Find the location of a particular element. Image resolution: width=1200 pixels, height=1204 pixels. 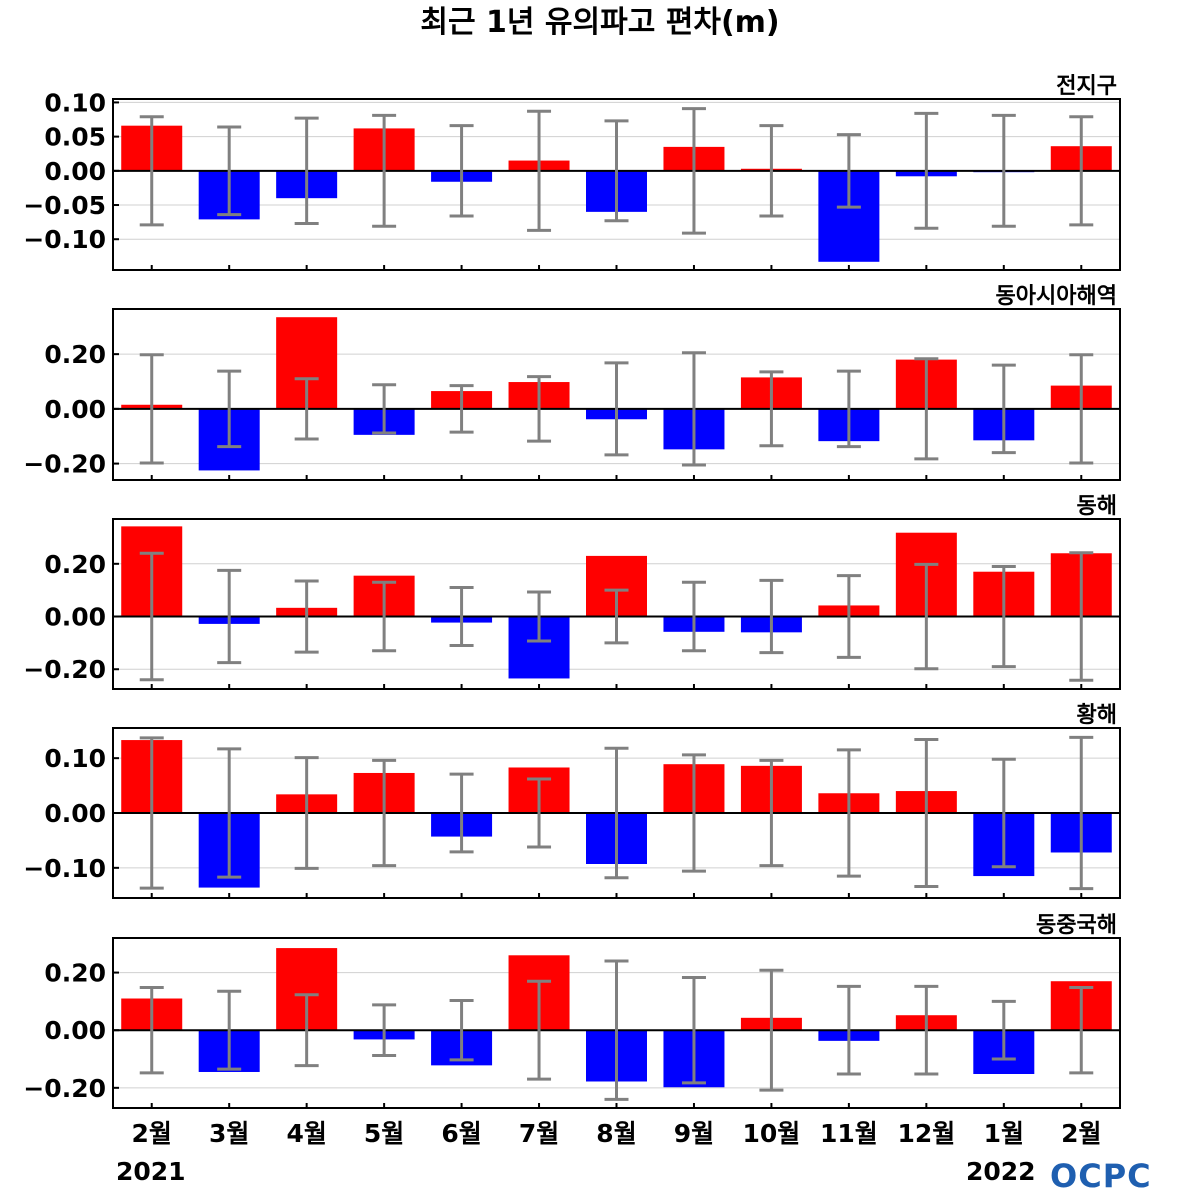

panel-2: 0.20 0.00 −0.20 동아시아해역 is located at coordinates (572, 382).